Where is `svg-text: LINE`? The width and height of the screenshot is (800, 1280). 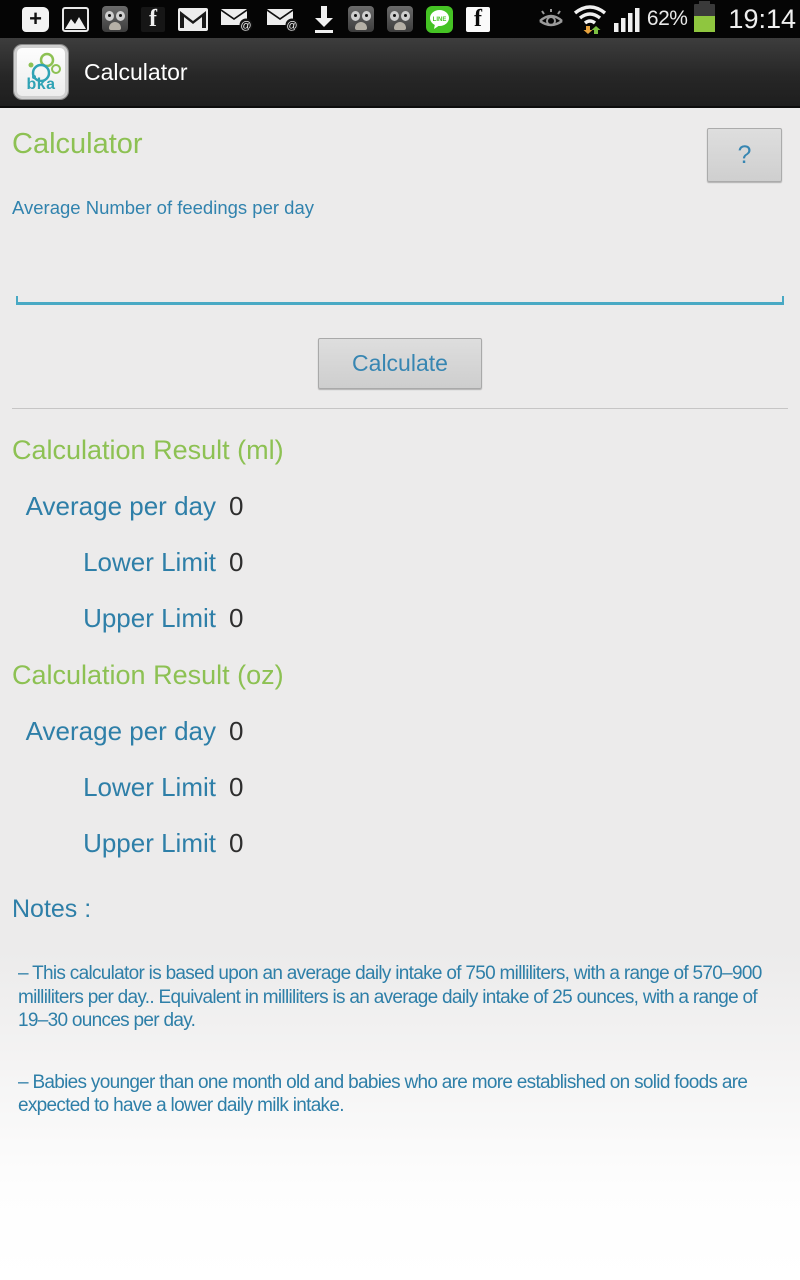 svg-text: LINE is located at coordinates (440, 20).